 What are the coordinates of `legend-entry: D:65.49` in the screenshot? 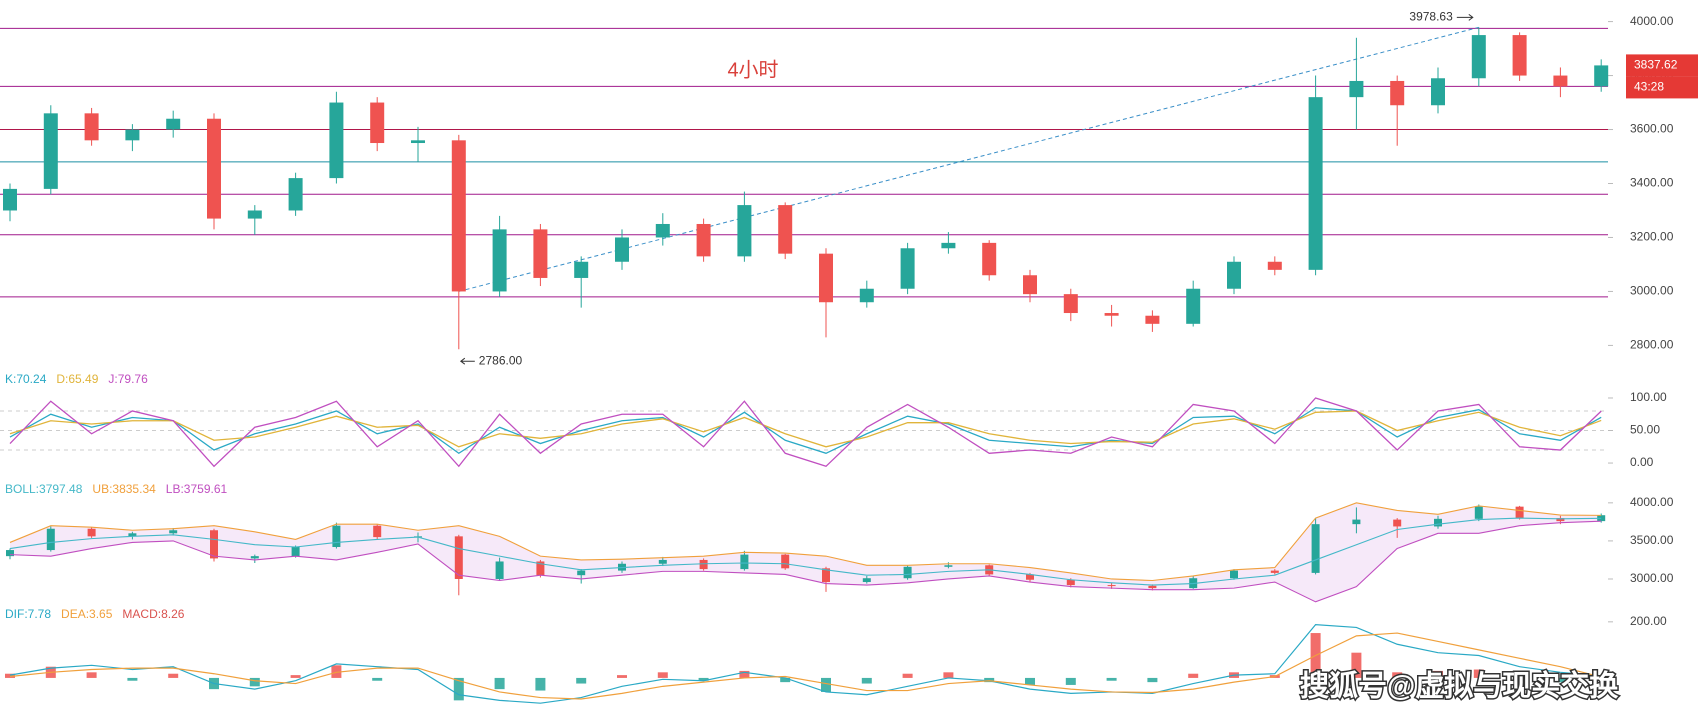 It's located at (77, 379).